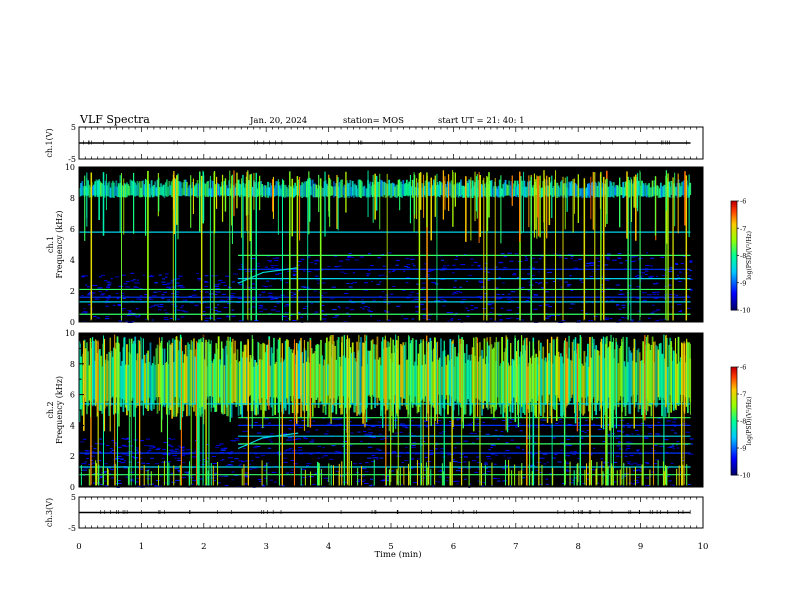 Image resolution: width=792 pixels, height=612 pixels. Describe the element at coordinates (703, 547) in the screenshot. I see `x-tick-label: 10` at that location.